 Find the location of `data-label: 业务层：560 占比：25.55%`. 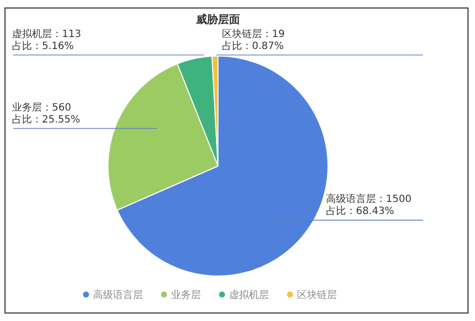

data-label: 业务层：560 占比：25.55% is located at coordinates (46, 113).